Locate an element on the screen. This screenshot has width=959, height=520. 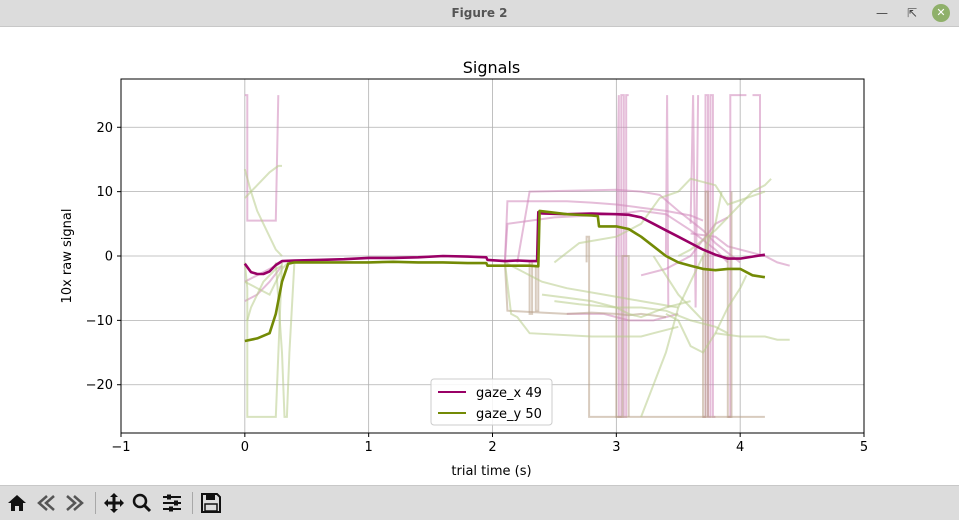
x-tick-label: 2 is located at coordinates (492, 447).